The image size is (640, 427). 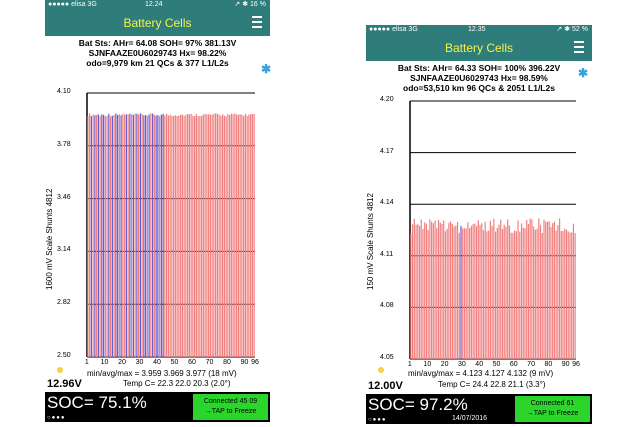 What do you see at coordinates (370, 241) in the screenshot?
I see `y-axis-title: 150 mV Scale Shunts 4812` at bounding box center [370, 241].